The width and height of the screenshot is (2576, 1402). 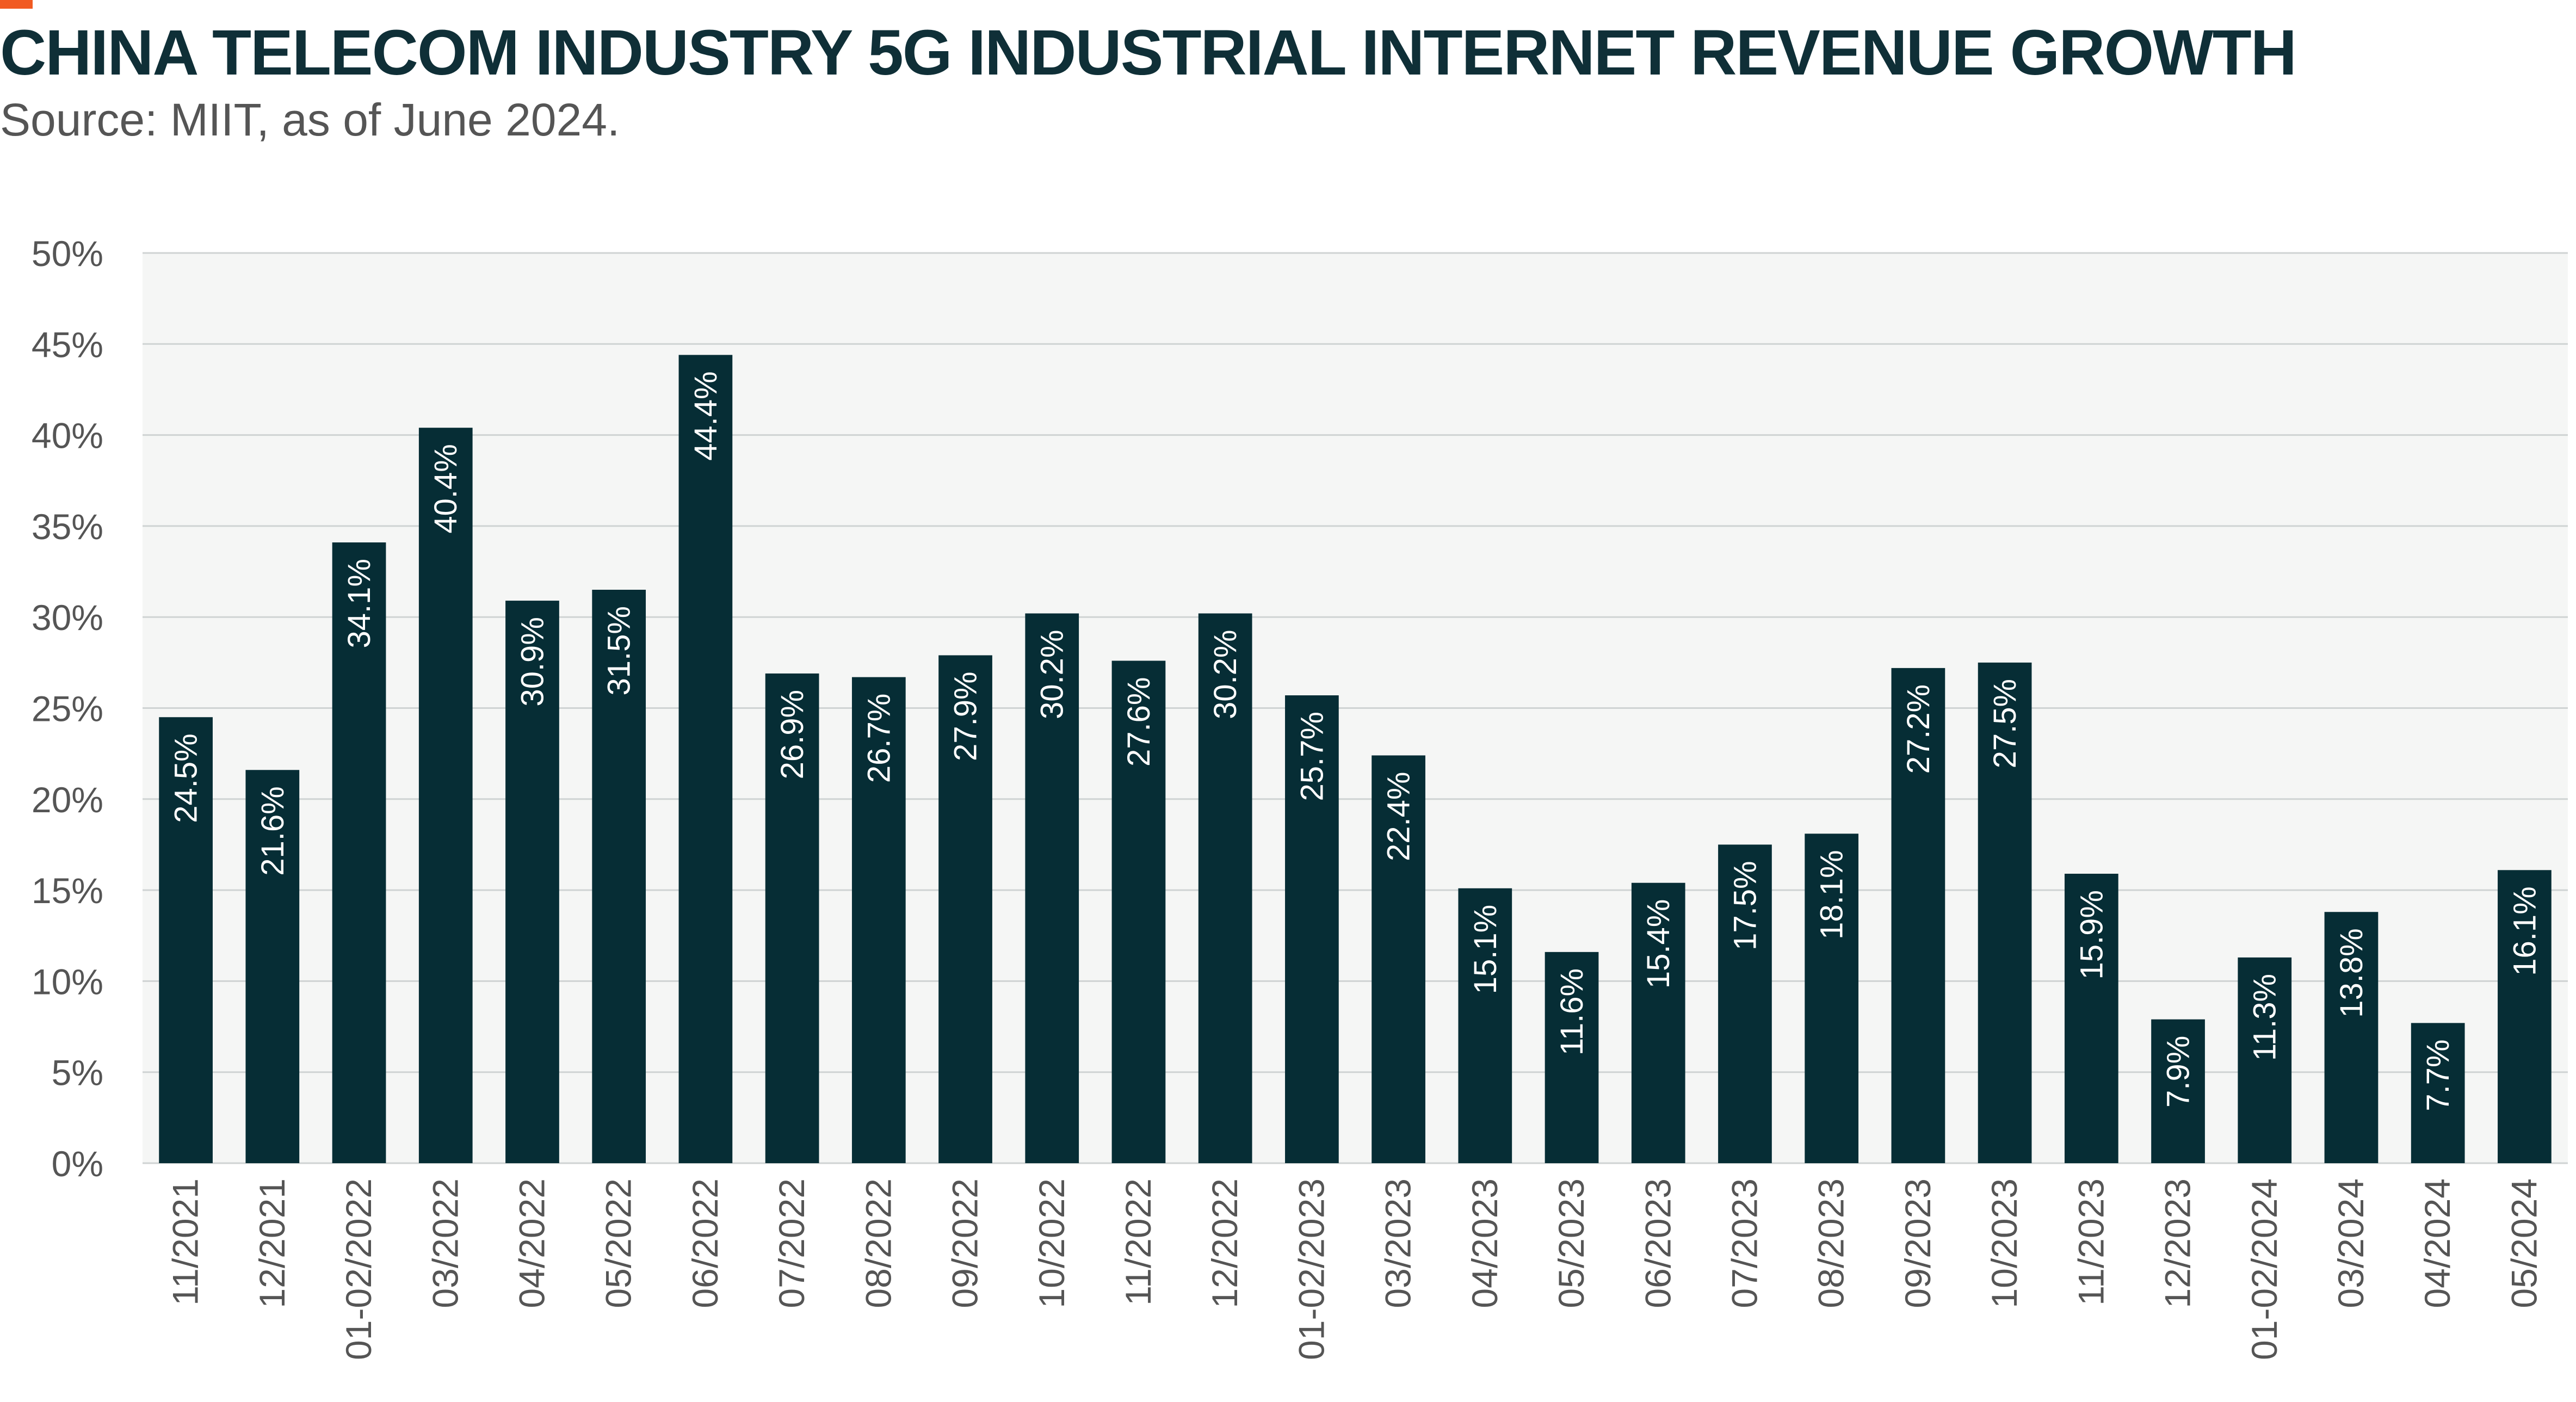 What do you see at coordinates (1311, 1269) in the screenshot?
I see `x-tick-label: 01-02/2023` at bounding box center [1311, 1269].